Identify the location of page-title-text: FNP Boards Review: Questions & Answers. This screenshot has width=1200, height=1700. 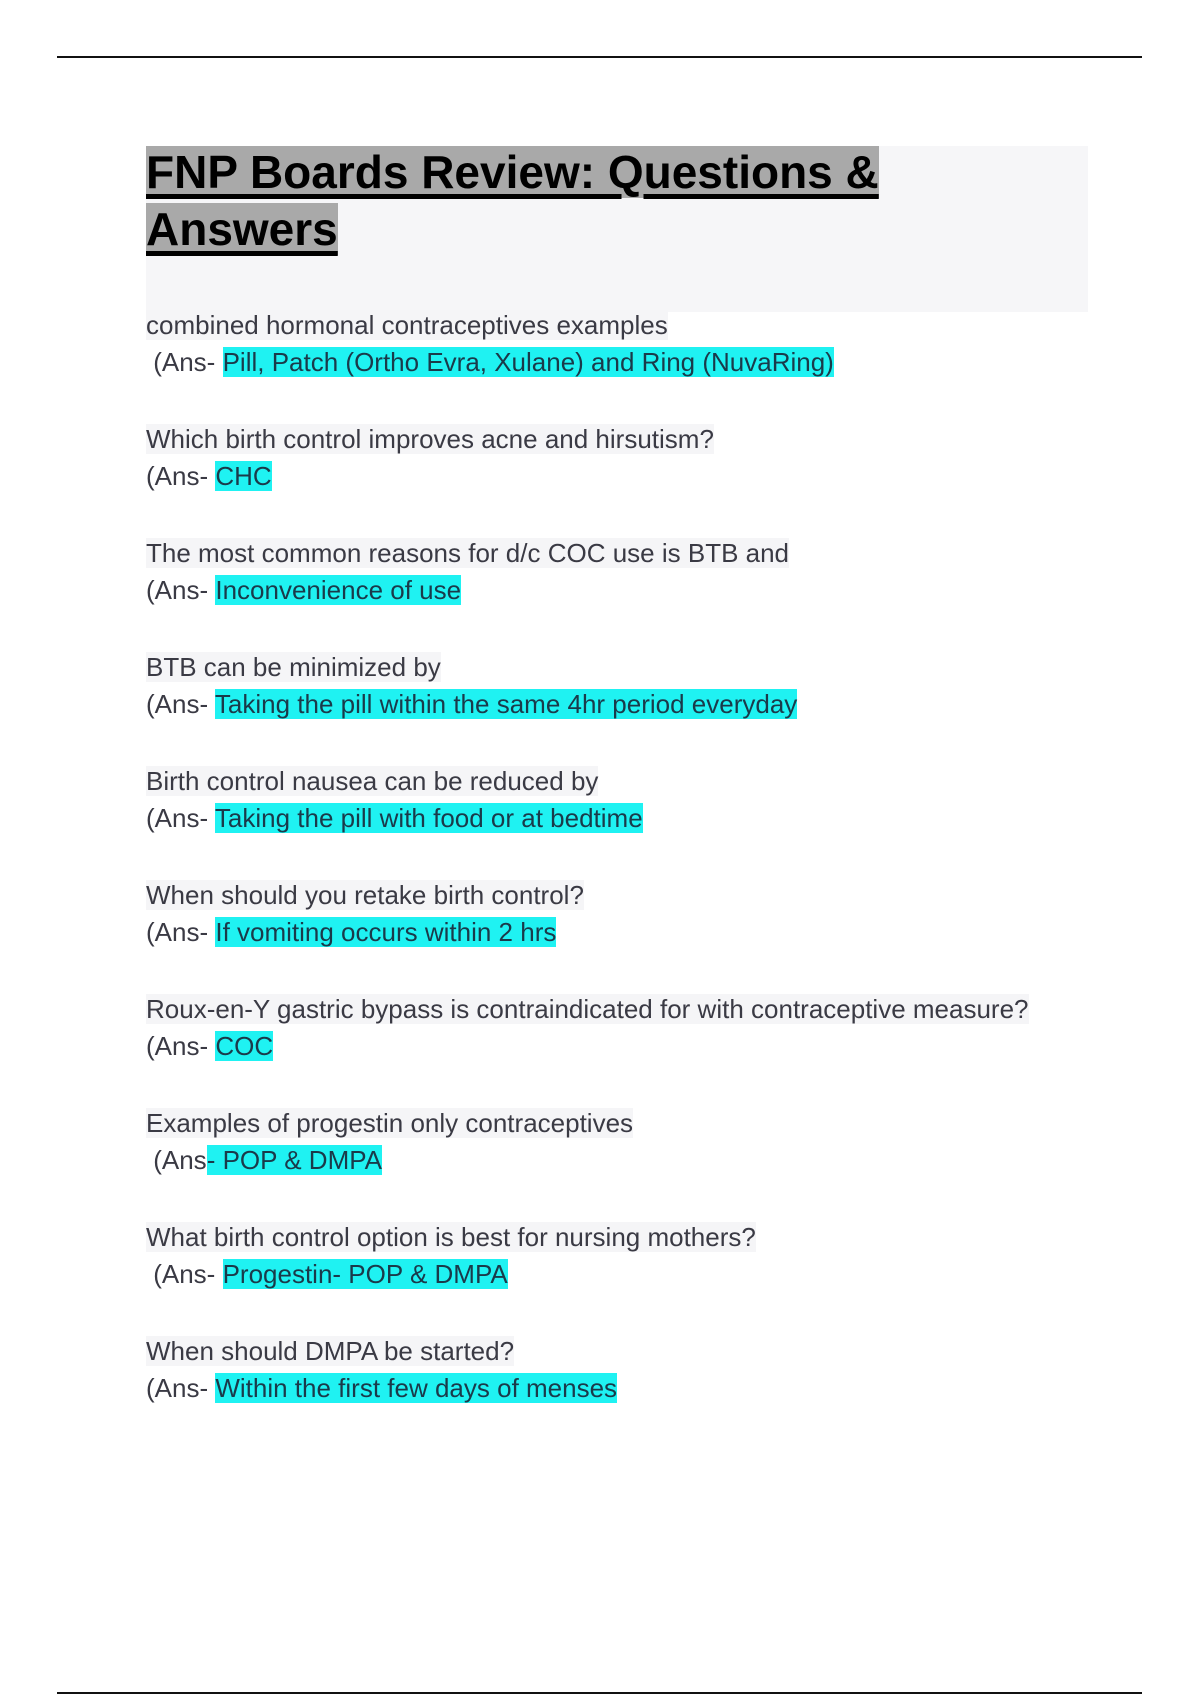
(512, 200).